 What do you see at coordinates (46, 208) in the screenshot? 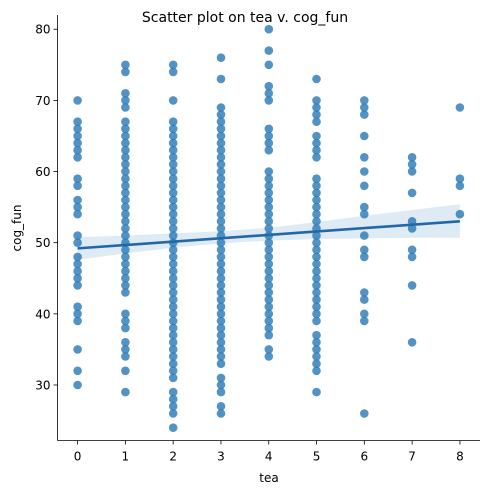
I see `y-ticks-layer: 30 40 50 60 70 80` at bounding box center [46, 208].